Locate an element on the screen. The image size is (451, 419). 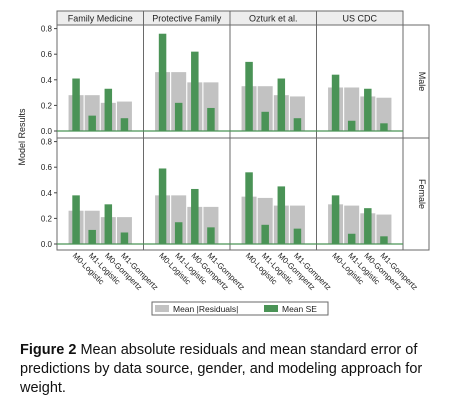
legend-box is located at coordinates (240, 308).